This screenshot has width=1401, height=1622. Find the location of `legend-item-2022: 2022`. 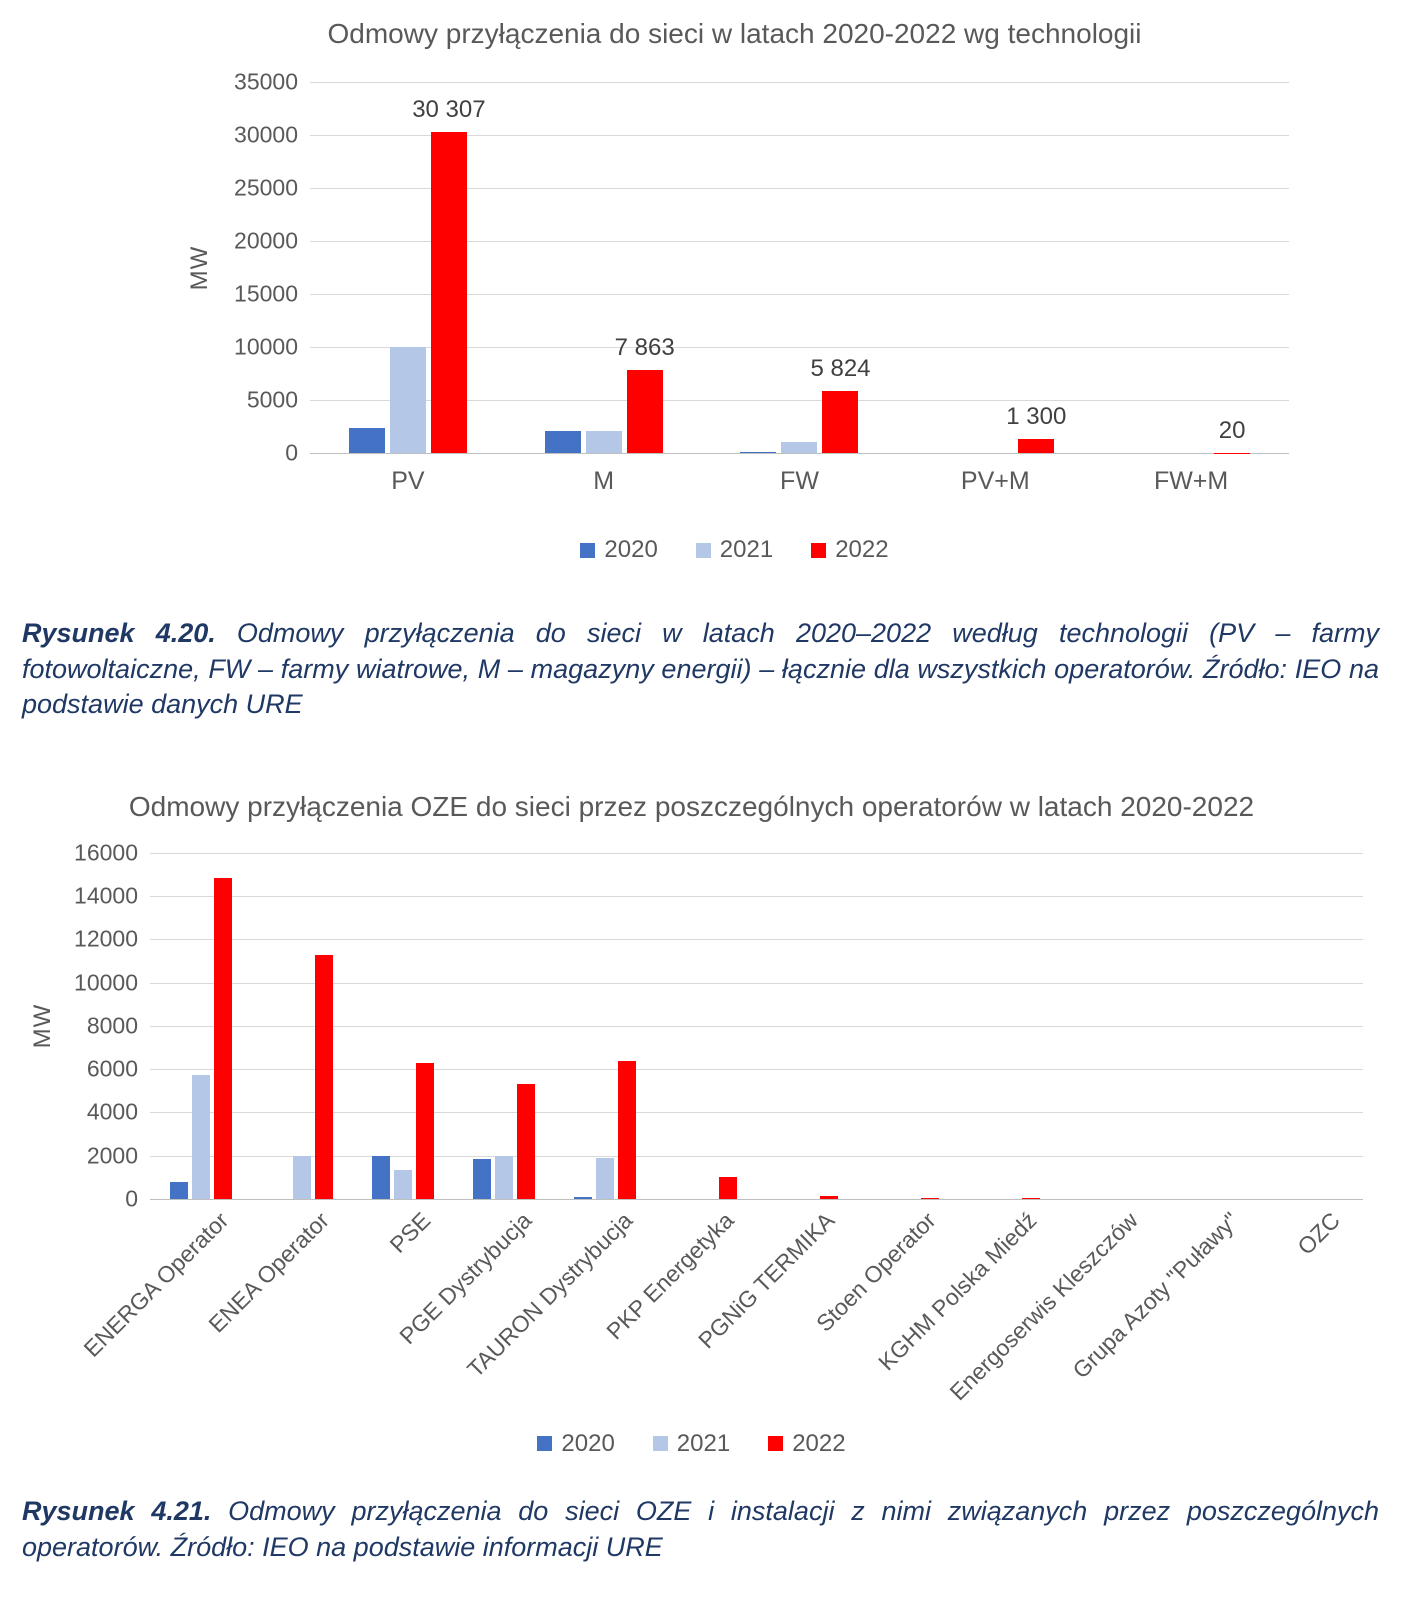

legend-item-2022: 2022 is located at coordinates (849, 550).